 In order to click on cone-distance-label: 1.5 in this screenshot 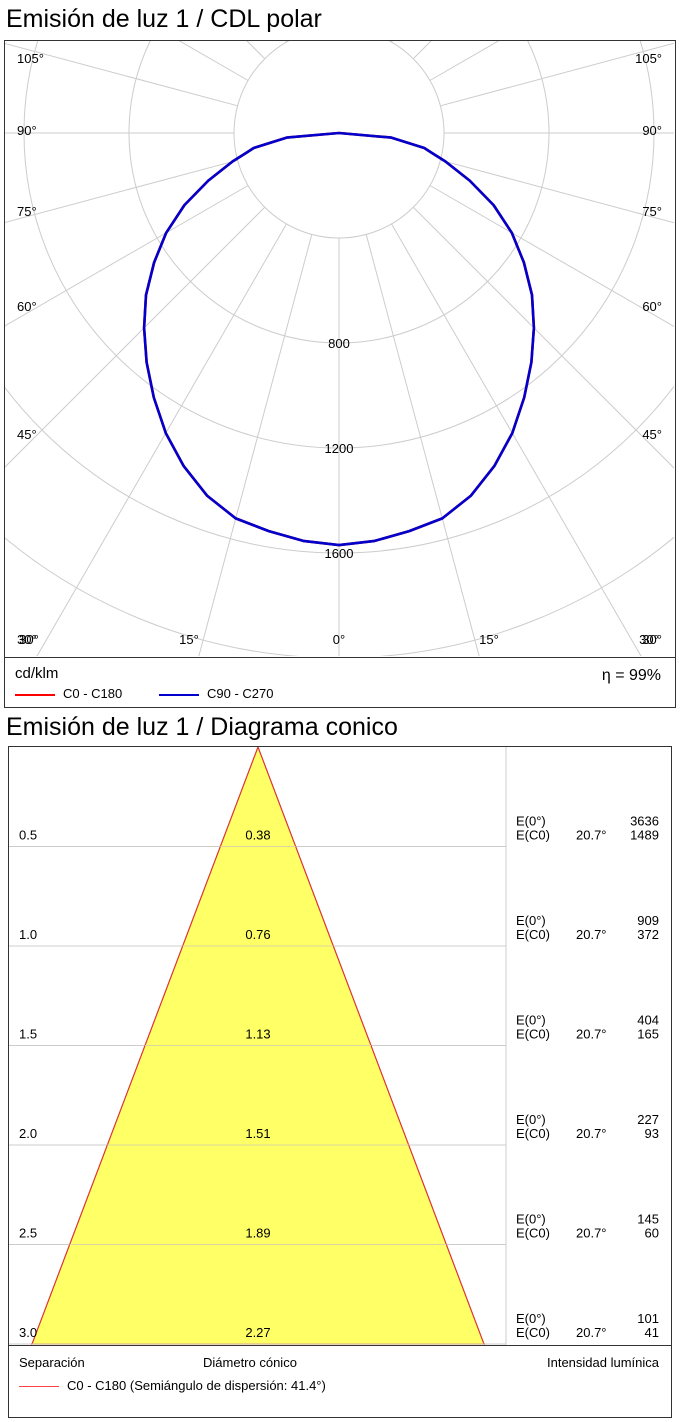, I will do `click(28, 1034)`.